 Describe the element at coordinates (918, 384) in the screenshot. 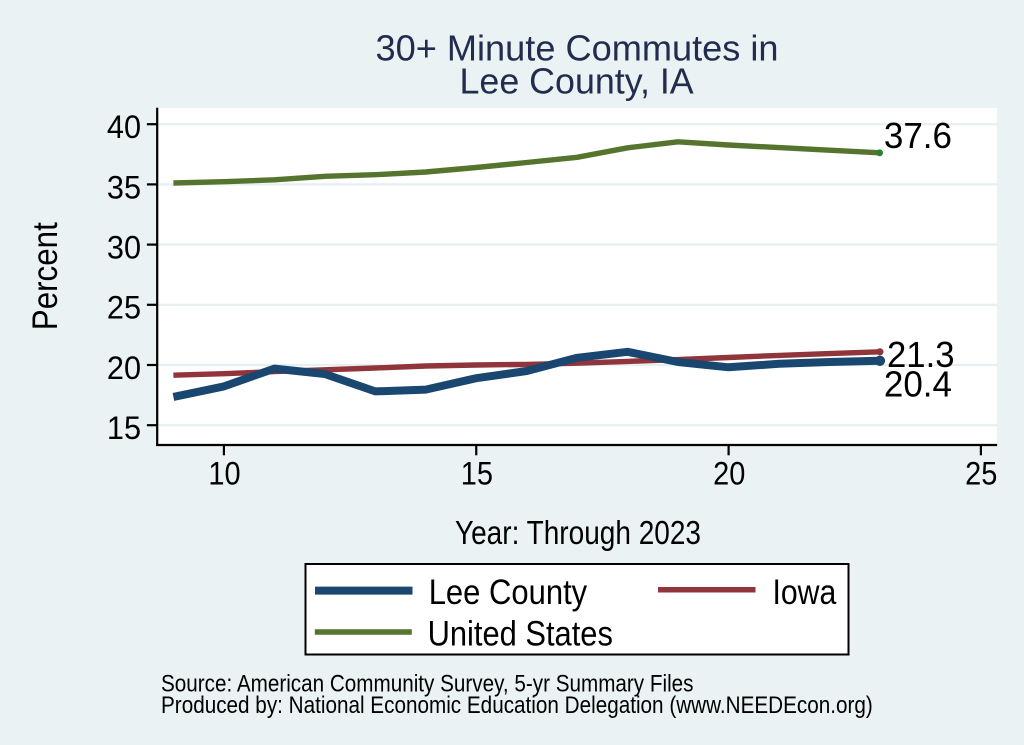

I see `svg-text: 20.4` at that location.